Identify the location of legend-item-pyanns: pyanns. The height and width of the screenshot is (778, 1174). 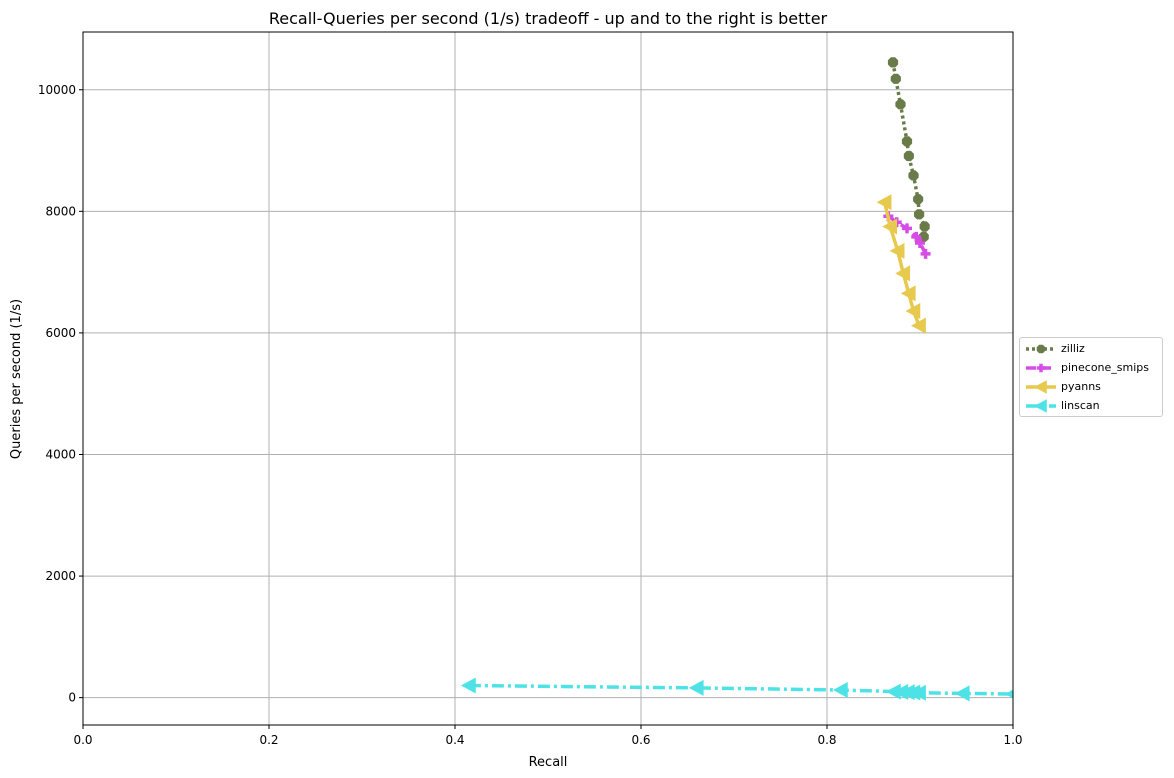
(1090, 387).